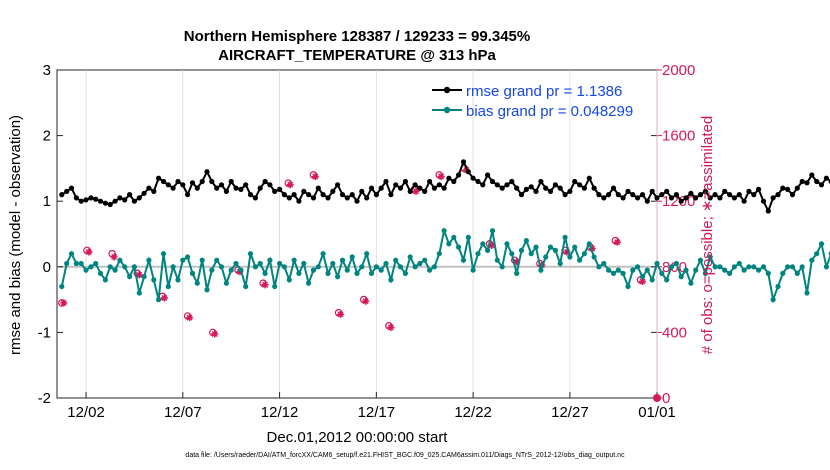  What do you see at coordinates (657, 412) in the screenshot?
I see `x-tick-label: 01/01` at bounding box center [657, 412].